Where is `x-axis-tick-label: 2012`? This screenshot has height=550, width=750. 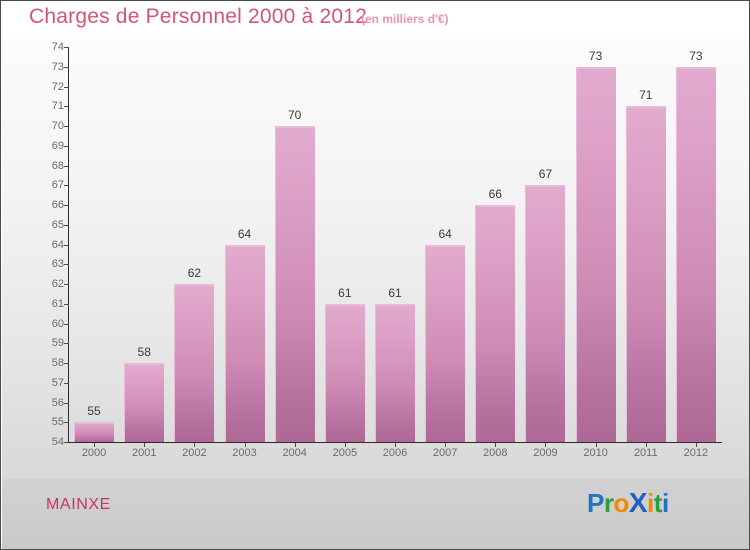
x-axis-tick-label: 2012 is located at coordinates (696, 453).